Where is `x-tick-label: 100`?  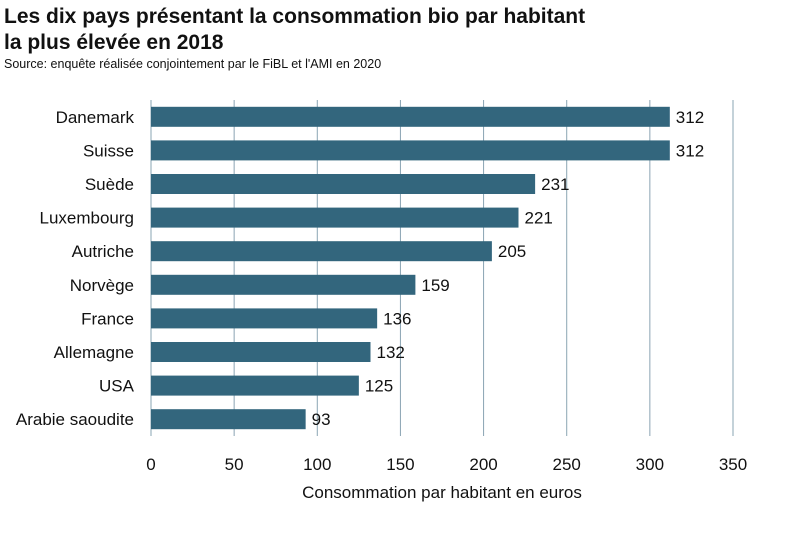 x-tick-label: 100 is located at coordinates (317, 464).